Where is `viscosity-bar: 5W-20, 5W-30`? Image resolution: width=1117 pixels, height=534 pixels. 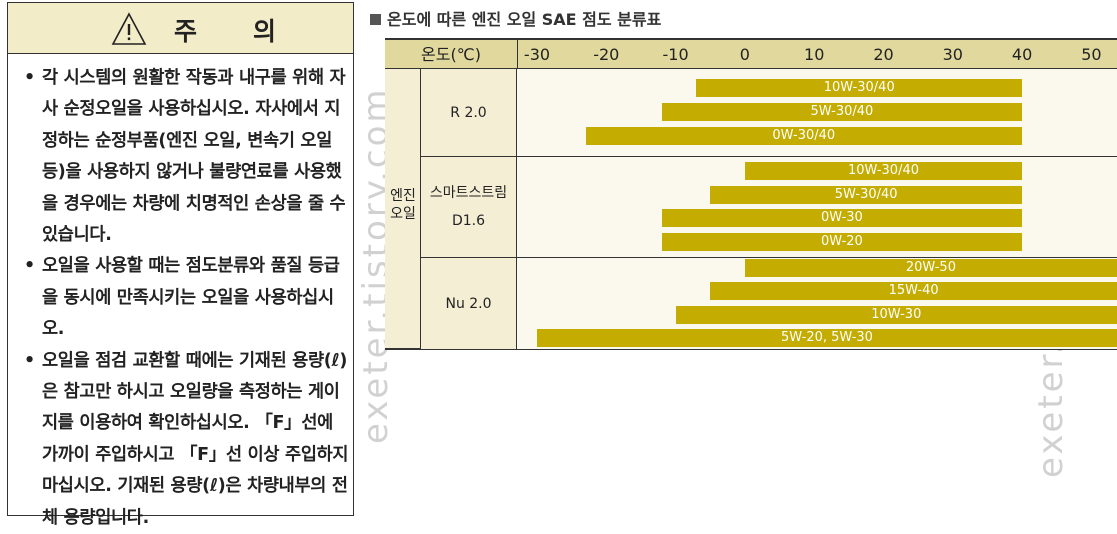 viscosity-bar: 5W-20, 5W-30 is located at coordinates (827, 338).